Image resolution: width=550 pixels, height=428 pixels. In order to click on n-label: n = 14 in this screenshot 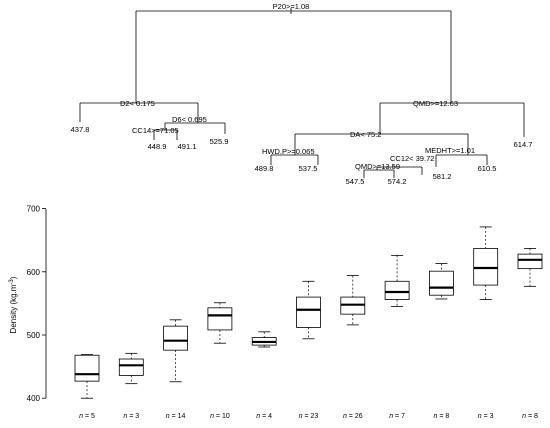, I will do `click(176, 416)`.